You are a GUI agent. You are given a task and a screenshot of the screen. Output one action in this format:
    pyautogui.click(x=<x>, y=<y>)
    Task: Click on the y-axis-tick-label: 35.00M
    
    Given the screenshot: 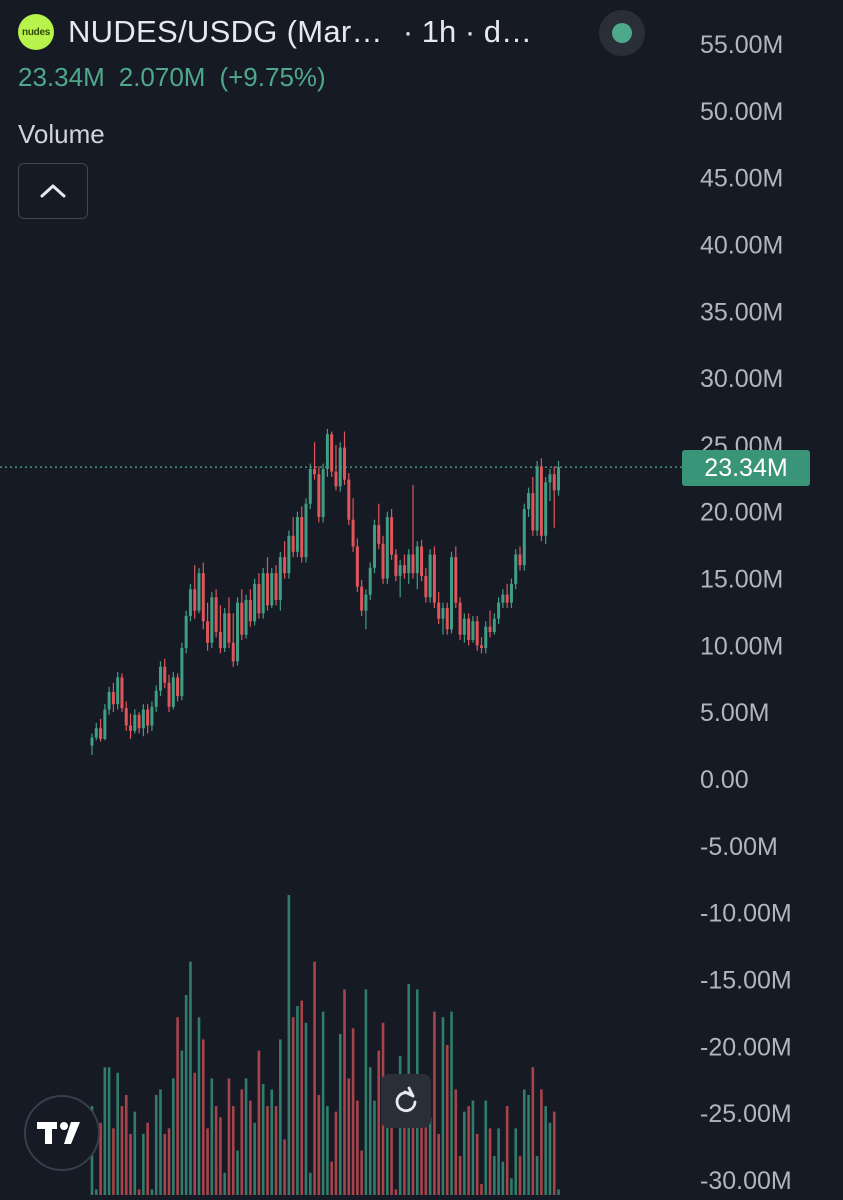 What is the action you would take?
    pyautogui.click(x=741, y=312)
    